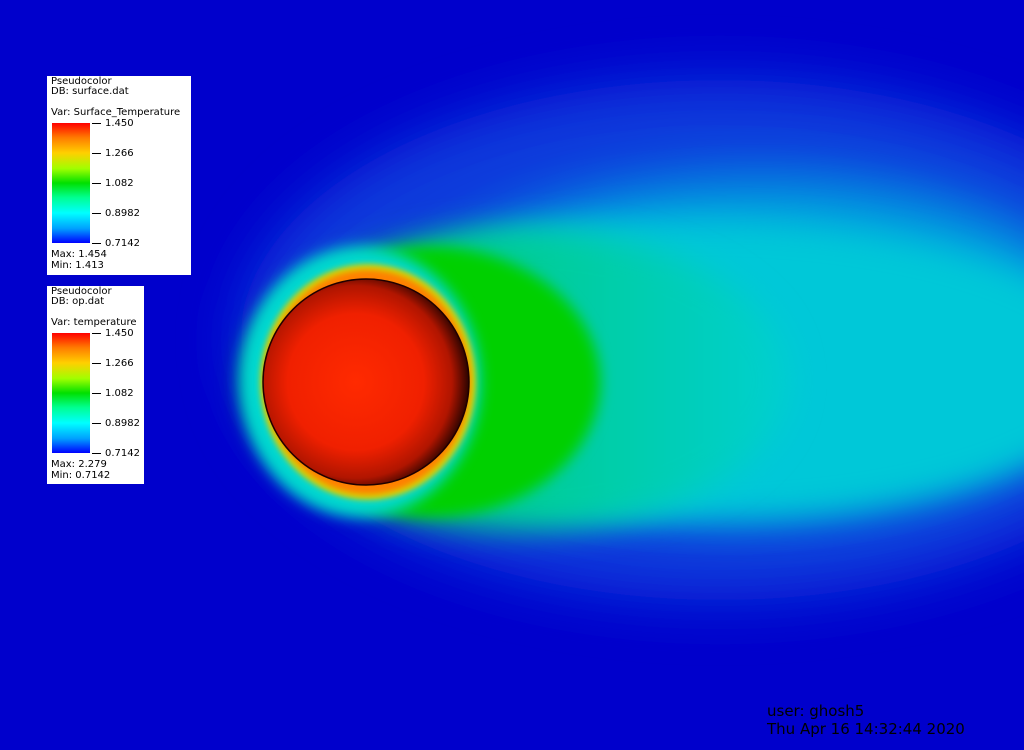  I want to click on legend-variable-name: Var: temperature, so click(94, 322).